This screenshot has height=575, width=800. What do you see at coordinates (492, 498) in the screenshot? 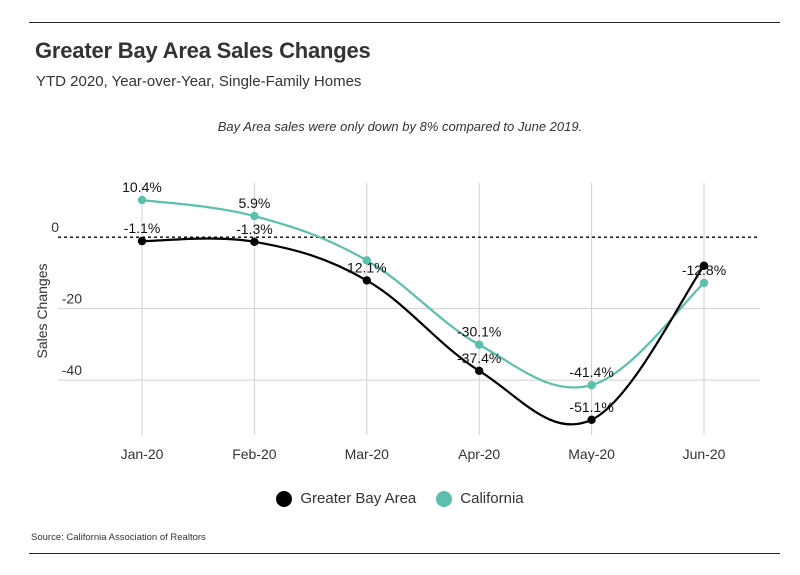
I see `legend-label-california: California` at bounding box center [492, 498].